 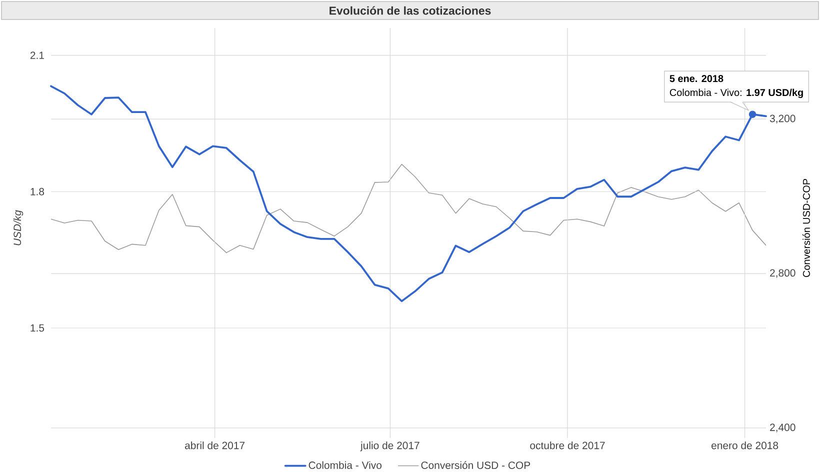 I want to click on y2-axis-title: Conversión USD-COP, so click(x=806, y=228).